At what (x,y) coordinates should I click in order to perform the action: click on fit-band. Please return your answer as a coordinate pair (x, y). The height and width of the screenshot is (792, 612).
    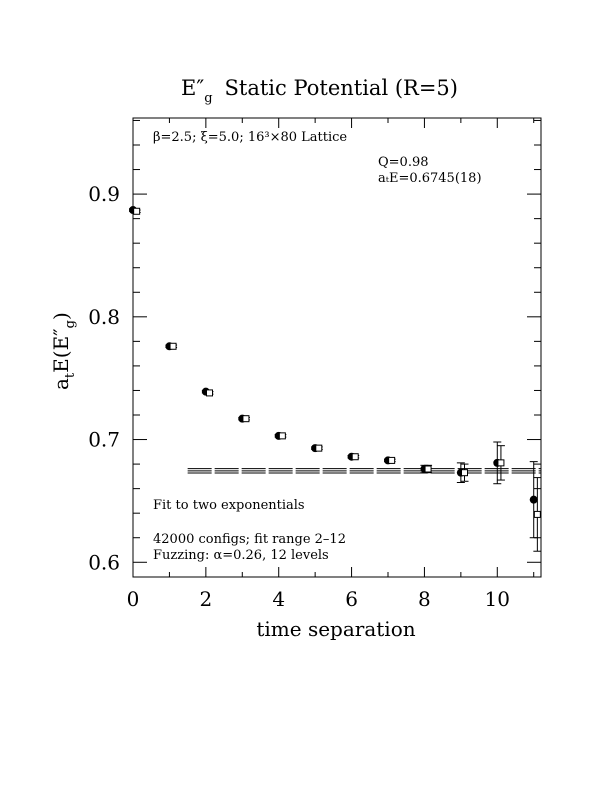
    Looking at the image, I should click on (364, 471).